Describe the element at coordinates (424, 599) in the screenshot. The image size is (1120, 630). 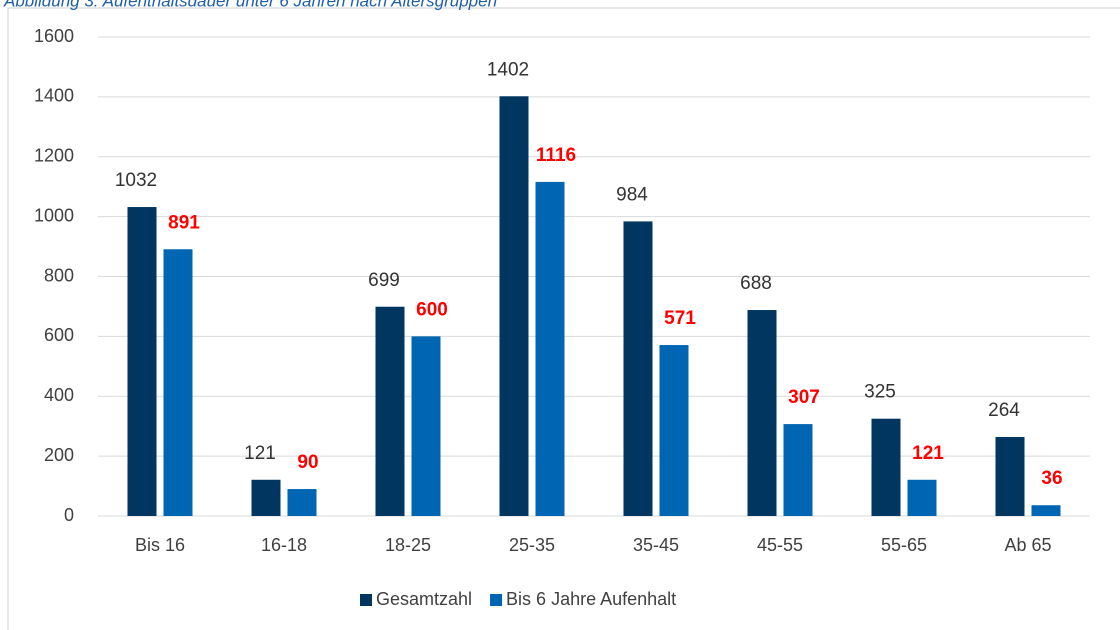
I see `legend-label: Gesamtzahl` at that location.